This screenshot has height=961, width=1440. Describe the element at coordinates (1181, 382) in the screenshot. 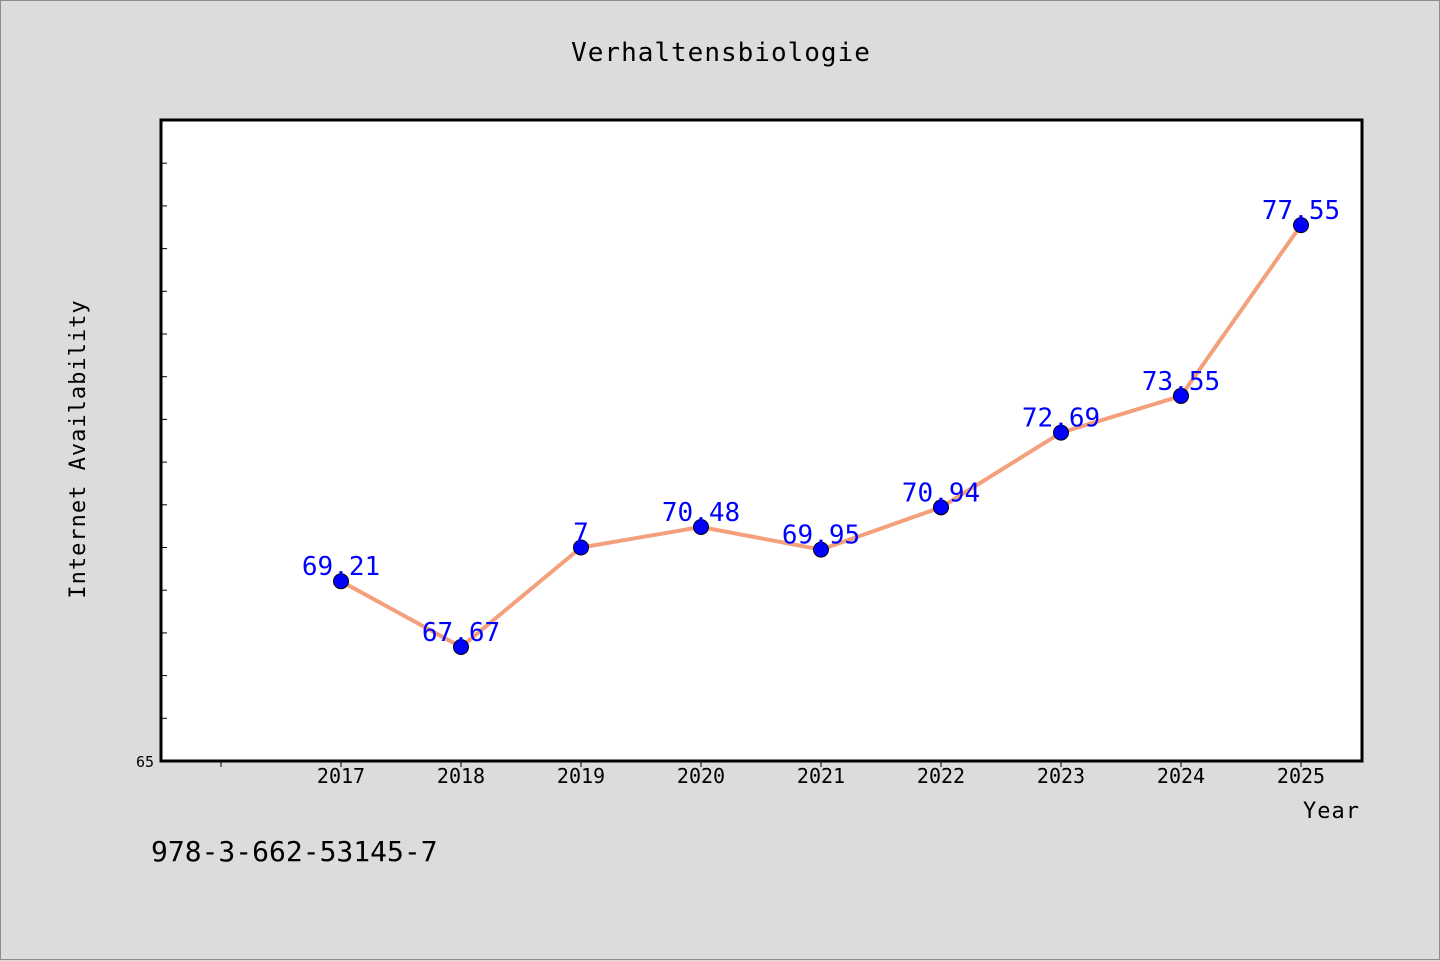

I see `data-label: 73.55` at that location.